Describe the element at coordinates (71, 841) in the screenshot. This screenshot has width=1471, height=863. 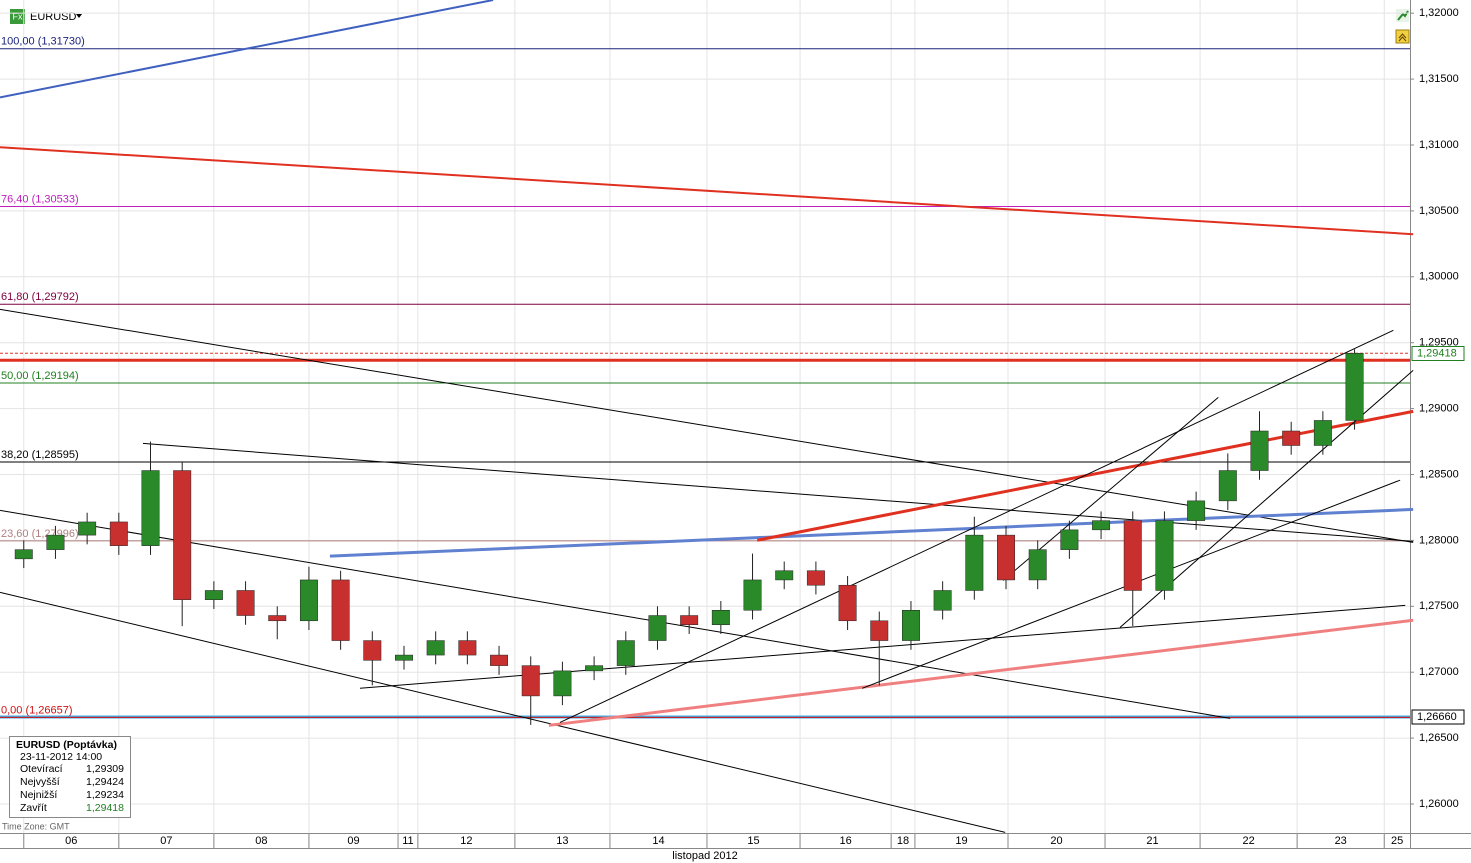
I see `x-tick-label: 06` at that location.